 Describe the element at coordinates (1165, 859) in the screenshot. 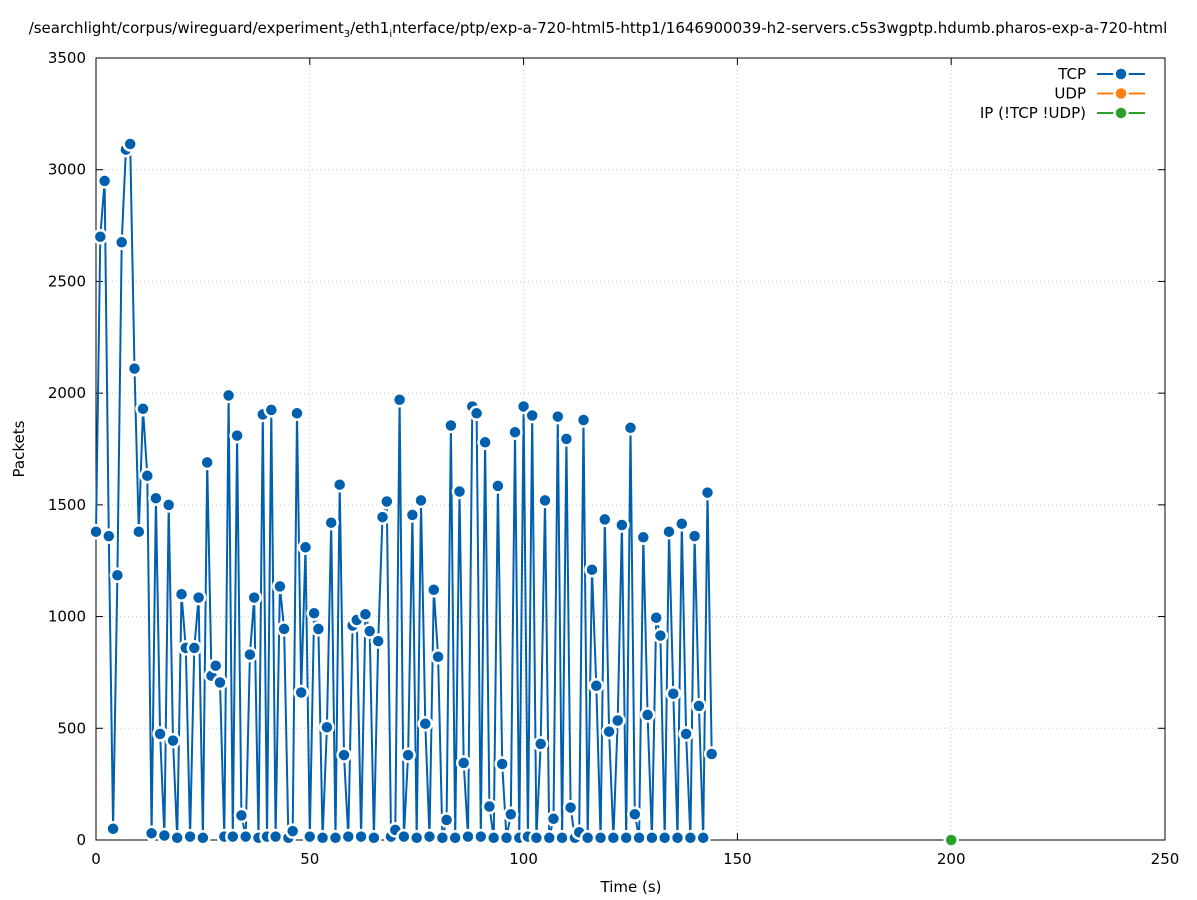

I see `x-tick-label: 250` at that location.